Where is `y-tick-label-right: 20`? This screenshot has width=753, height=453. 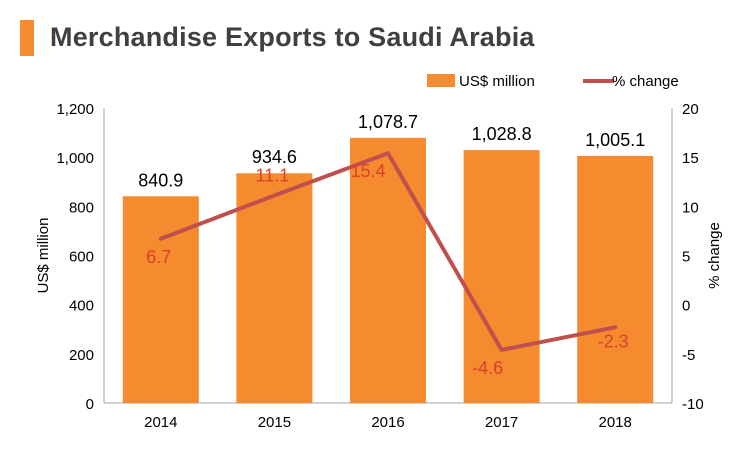 y-tick-label-right: 20 is located at coordinates (690, 109).